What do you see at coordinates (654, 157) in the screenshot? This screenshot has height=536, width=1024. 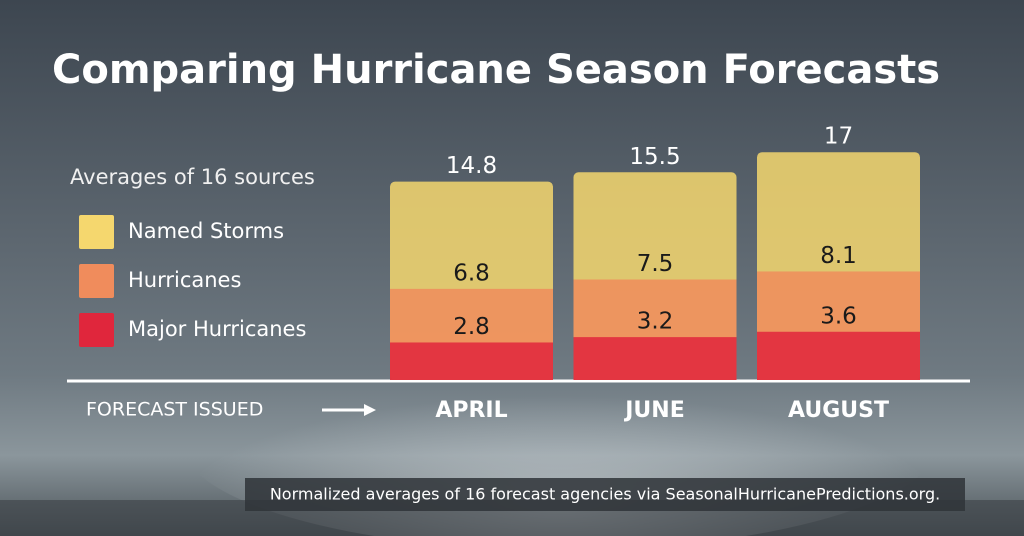 I see `value-label: 15.5` at bounding box center [654, 157].